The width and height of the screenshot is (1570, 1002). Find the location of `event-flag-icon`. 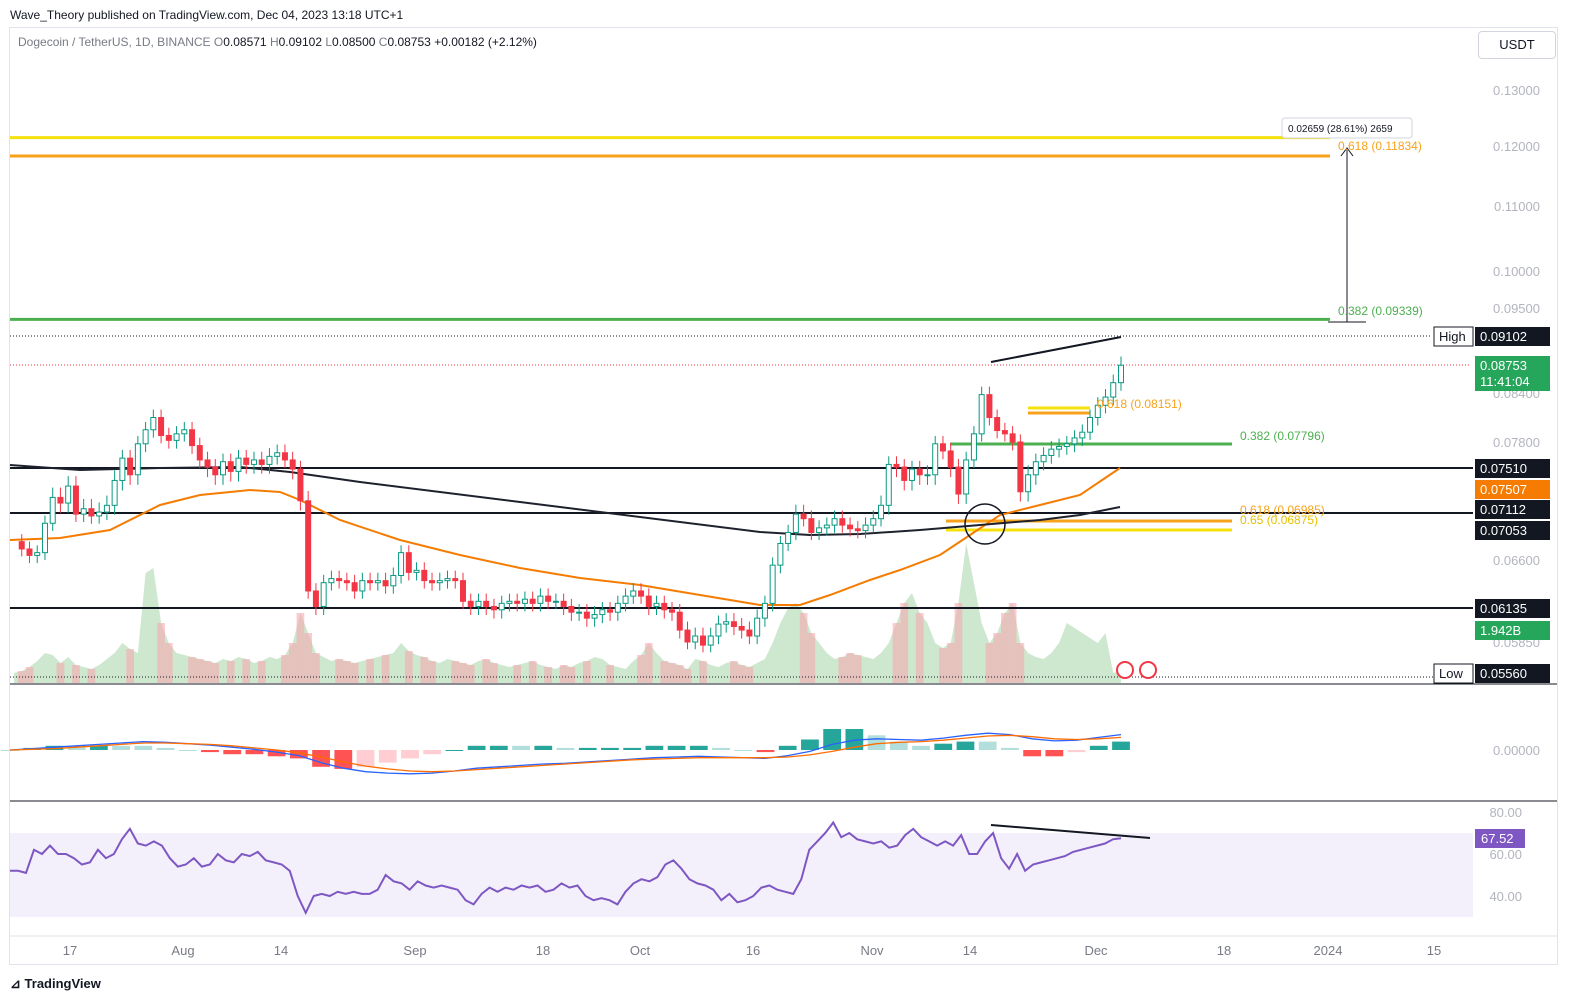

event-flag-icon is located at coordinates (1148, 670).